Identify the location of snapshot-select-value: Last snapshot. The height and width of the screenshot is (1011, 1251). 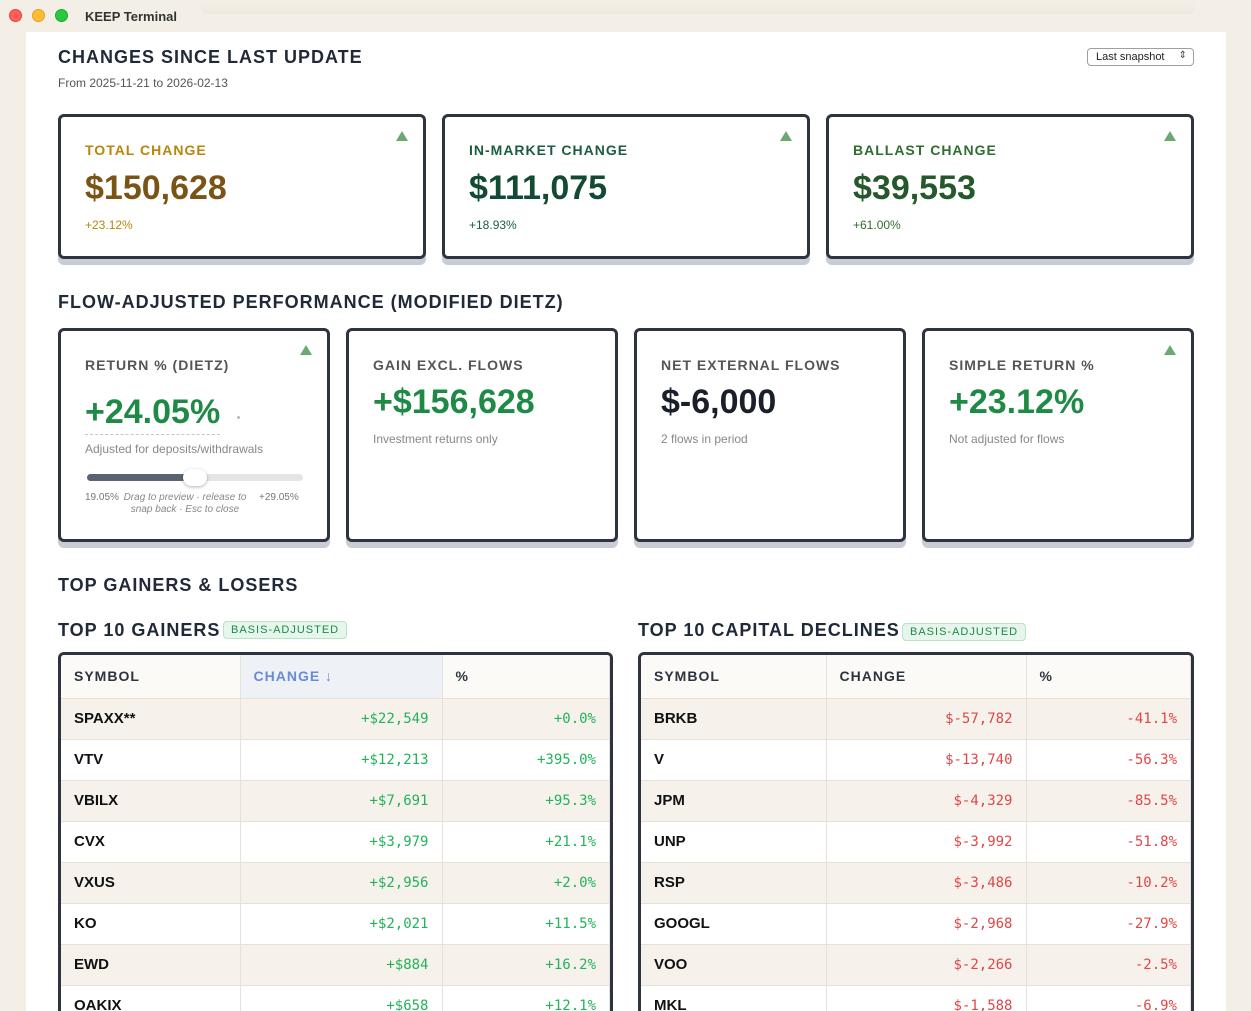
(1130, 57).